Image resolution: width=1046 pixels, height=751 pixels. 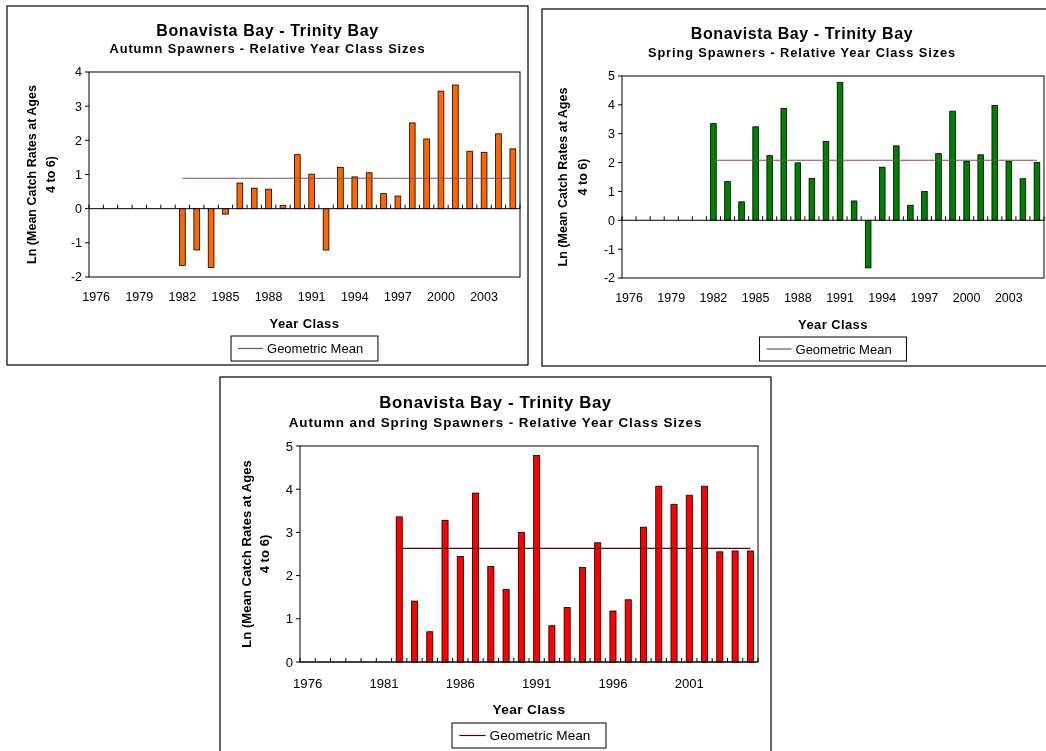 What do you see at coordinates (384, 683) in the screenshot?
I see `x-tick-label: 1981` at bounding box center [384, 683].